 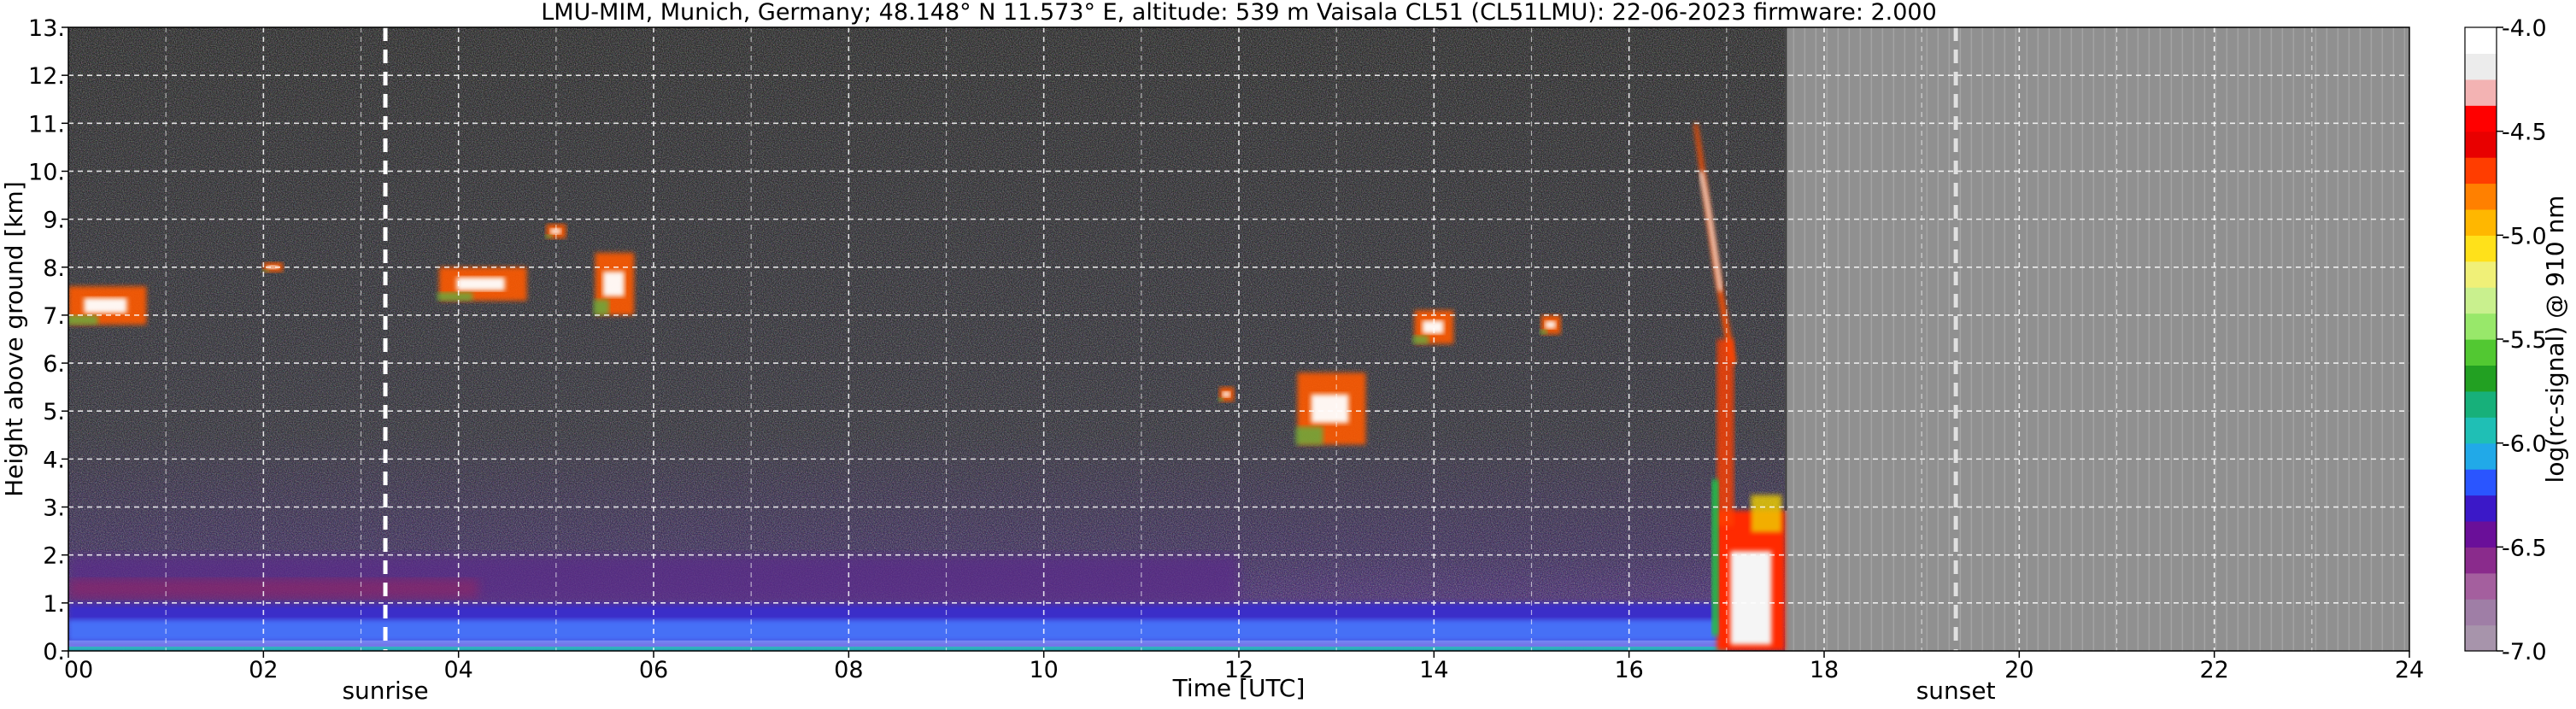 I want to click on colorbar-tick-label: -7.0, so click(x=2524, y=652).